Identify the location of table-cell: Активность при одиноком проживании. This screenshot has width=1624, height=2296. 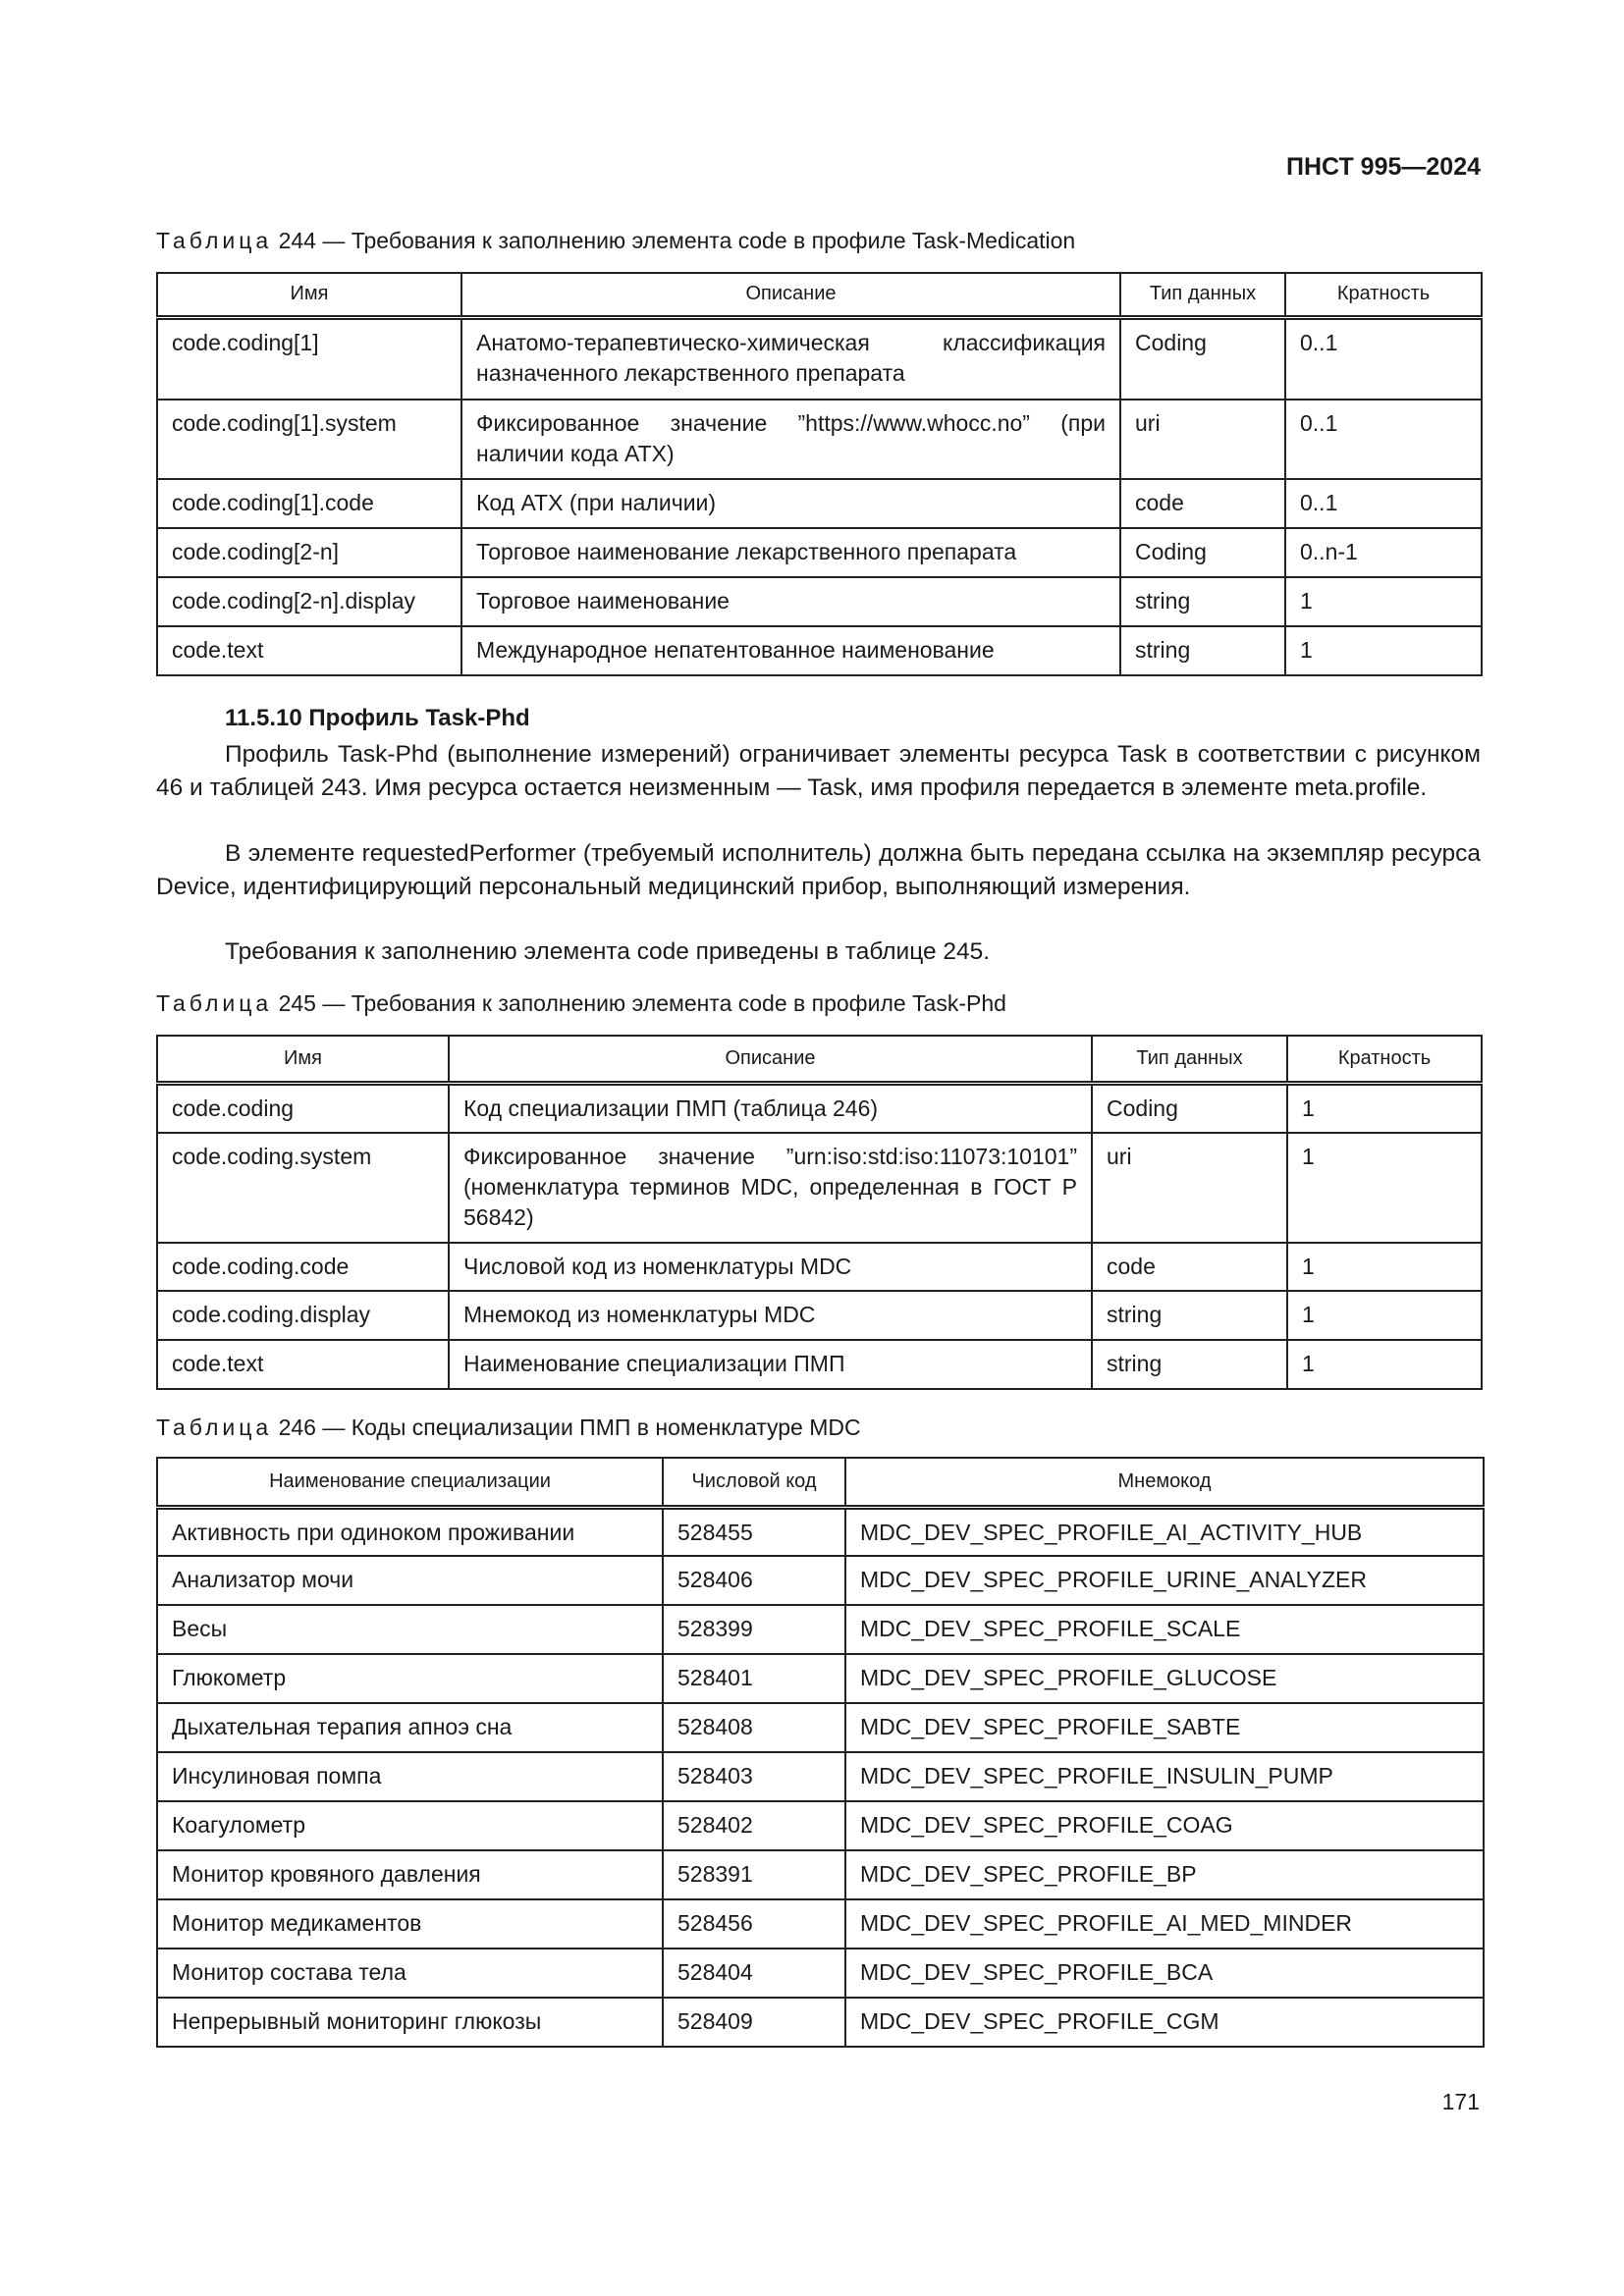
(410, 1531).